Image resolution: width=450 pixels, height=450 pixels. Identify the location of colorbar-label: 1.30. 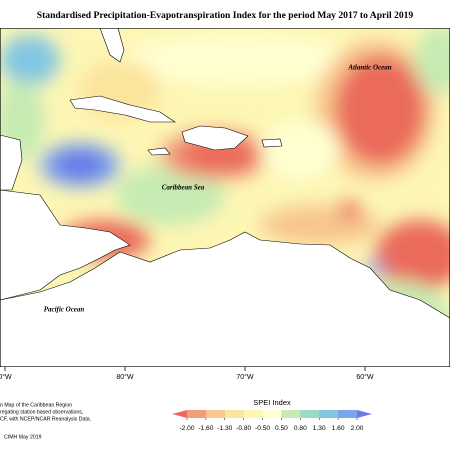
(319, 428).